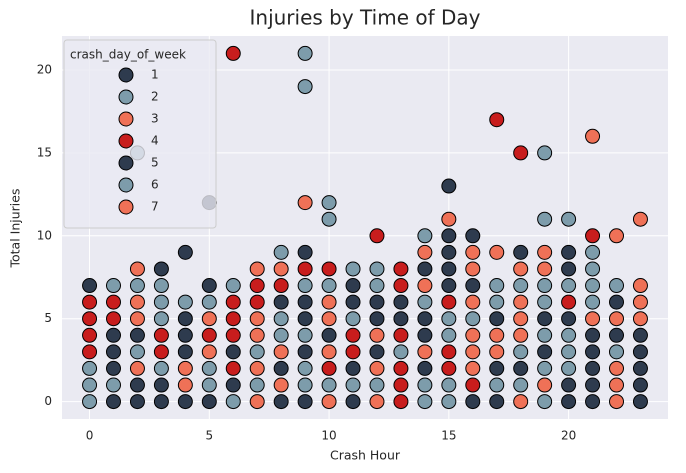 The image size is (686, 473). Describe the element at coordinates (155, 75) in the screenshot. I see `legend-label: 1` at that location.